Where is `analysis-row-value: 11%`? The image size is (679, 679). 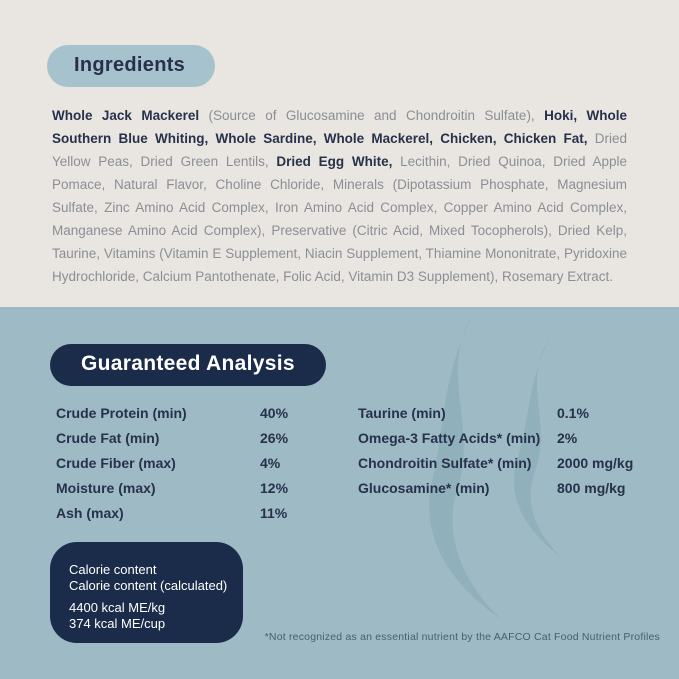 analysis-row-value: 11% is located at coordinates (274, 513).